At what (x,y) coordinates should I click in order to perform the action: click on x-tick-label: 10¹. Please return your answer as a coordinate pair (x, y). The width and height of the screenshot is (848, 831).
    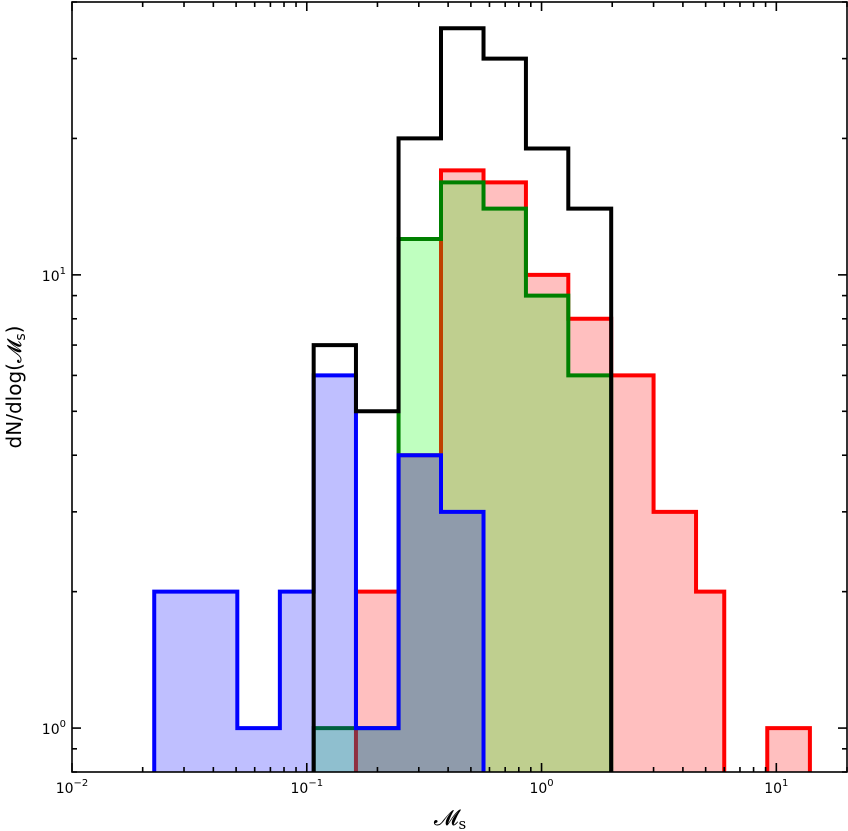
    Looking at the image, I should click on (776, 787).